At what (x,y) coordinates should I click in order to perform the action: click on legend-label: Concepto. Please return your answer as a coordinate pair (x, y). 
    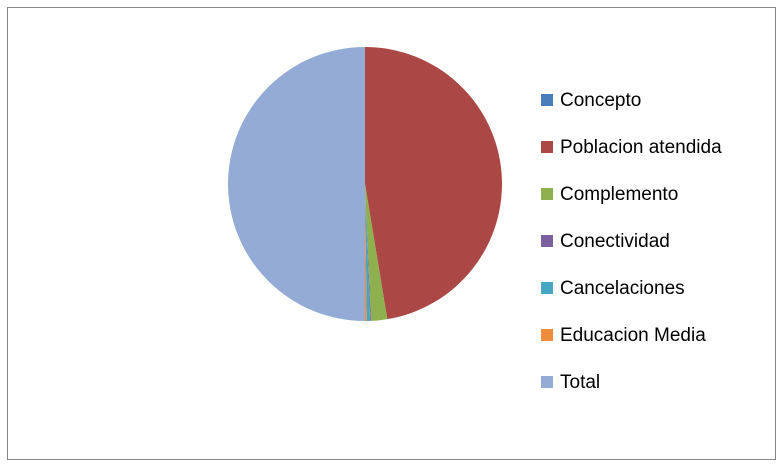
    Looking at the image, I should click on (600, 100).